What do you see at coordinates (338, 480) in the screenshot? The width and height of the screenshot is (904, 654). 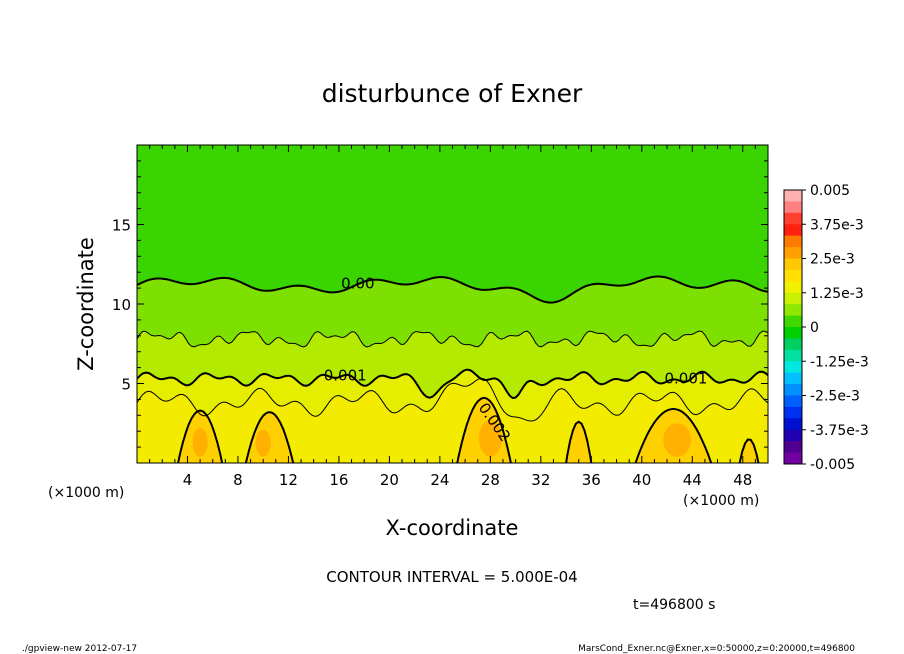 I see `x-tick-label: 16` at bounding box center [338, 480].